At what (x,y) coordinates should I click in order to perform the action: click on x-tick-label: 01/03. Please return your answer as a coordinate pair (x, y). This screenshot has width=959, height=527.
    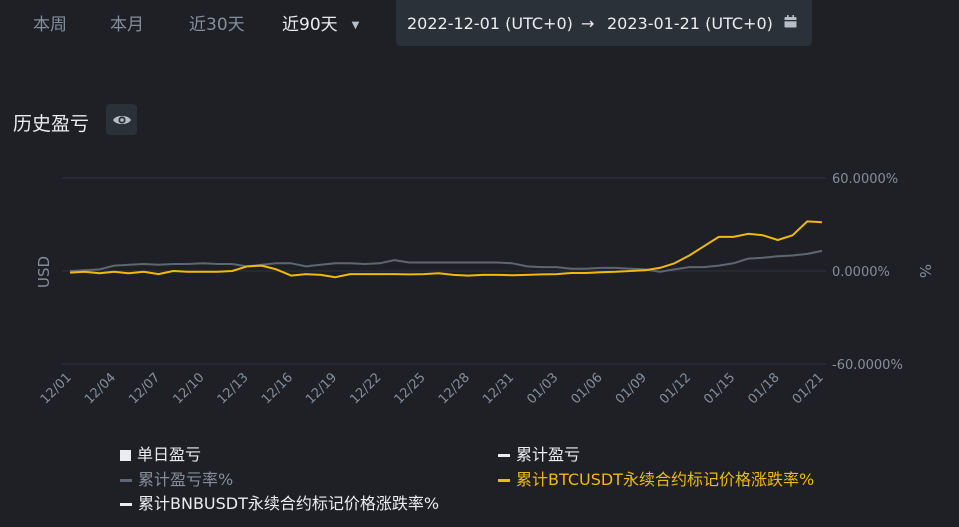
    Looking at the image, I should click on (542, 388).